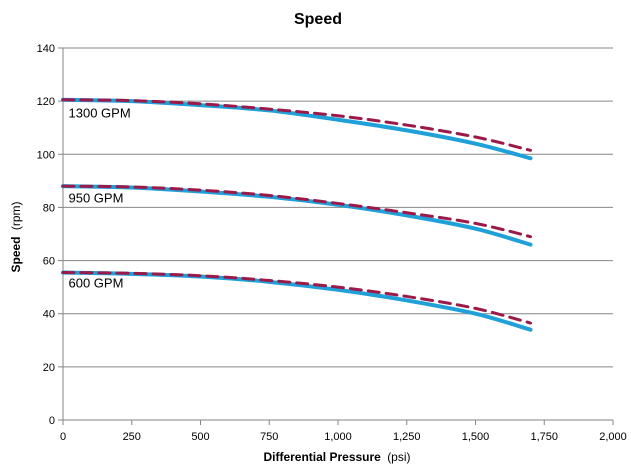 This screenshot has width=631, height=465. I want to click on series-line-1300-gpm-solid, so click(297, 129).